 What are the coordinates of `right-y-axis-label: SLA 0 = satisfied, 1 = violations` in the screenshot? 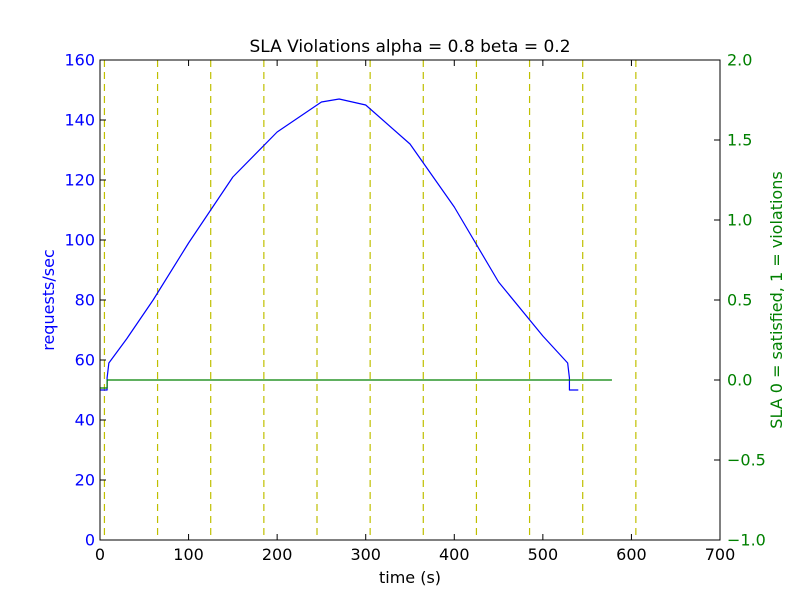 It's located at (776, 299).